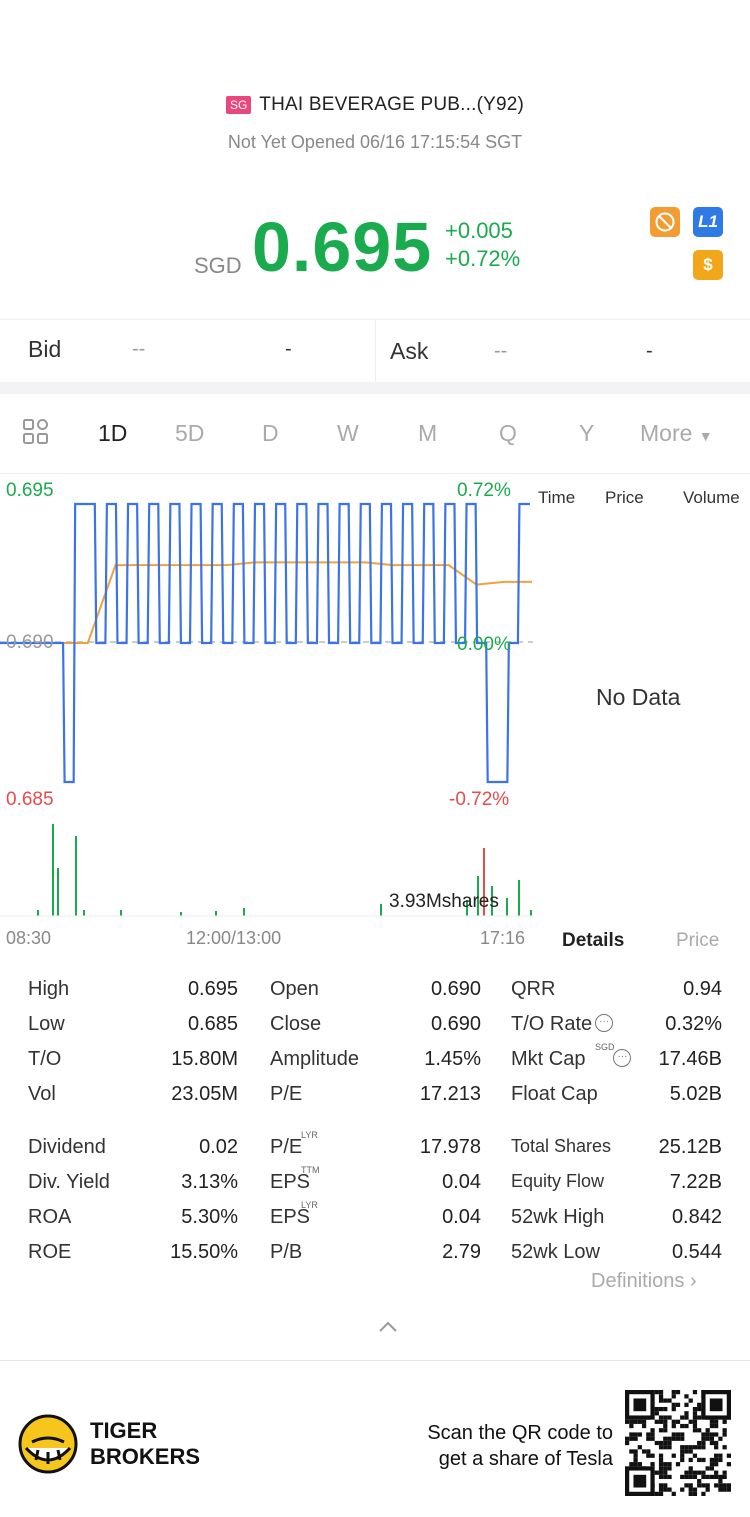  What do you see at coordinates (209, 1217) in the screenshot?
I see `stat-value: 5.30%` at bounding box center [209, 1217].